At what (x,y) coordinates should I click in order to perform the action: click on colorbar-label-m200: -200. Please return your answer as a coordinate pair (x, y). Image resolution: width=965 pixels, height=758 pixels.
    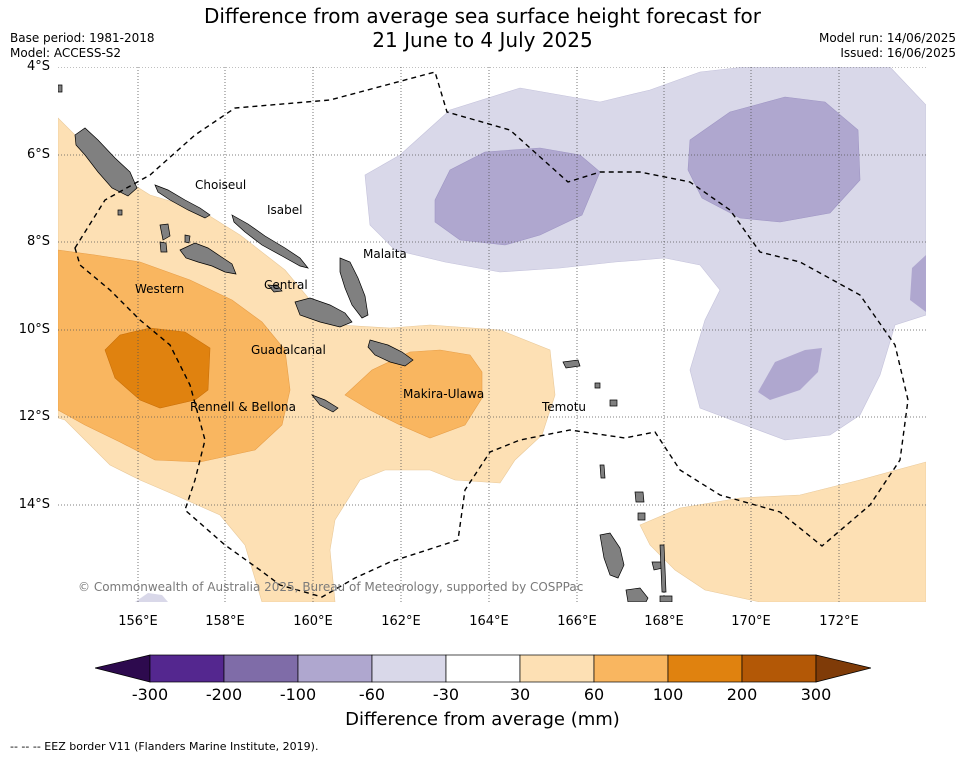
    Looking at the image, I should click on (224, 694).